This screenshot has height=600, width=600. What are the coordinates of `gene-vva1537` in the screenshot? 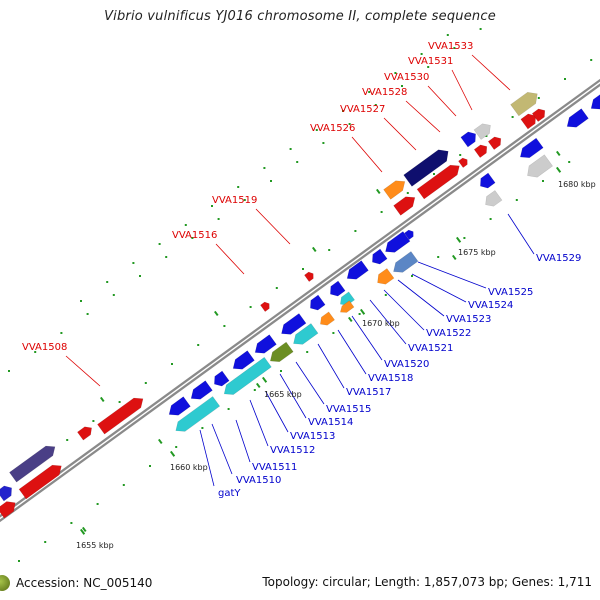 It's located at (538, 168).